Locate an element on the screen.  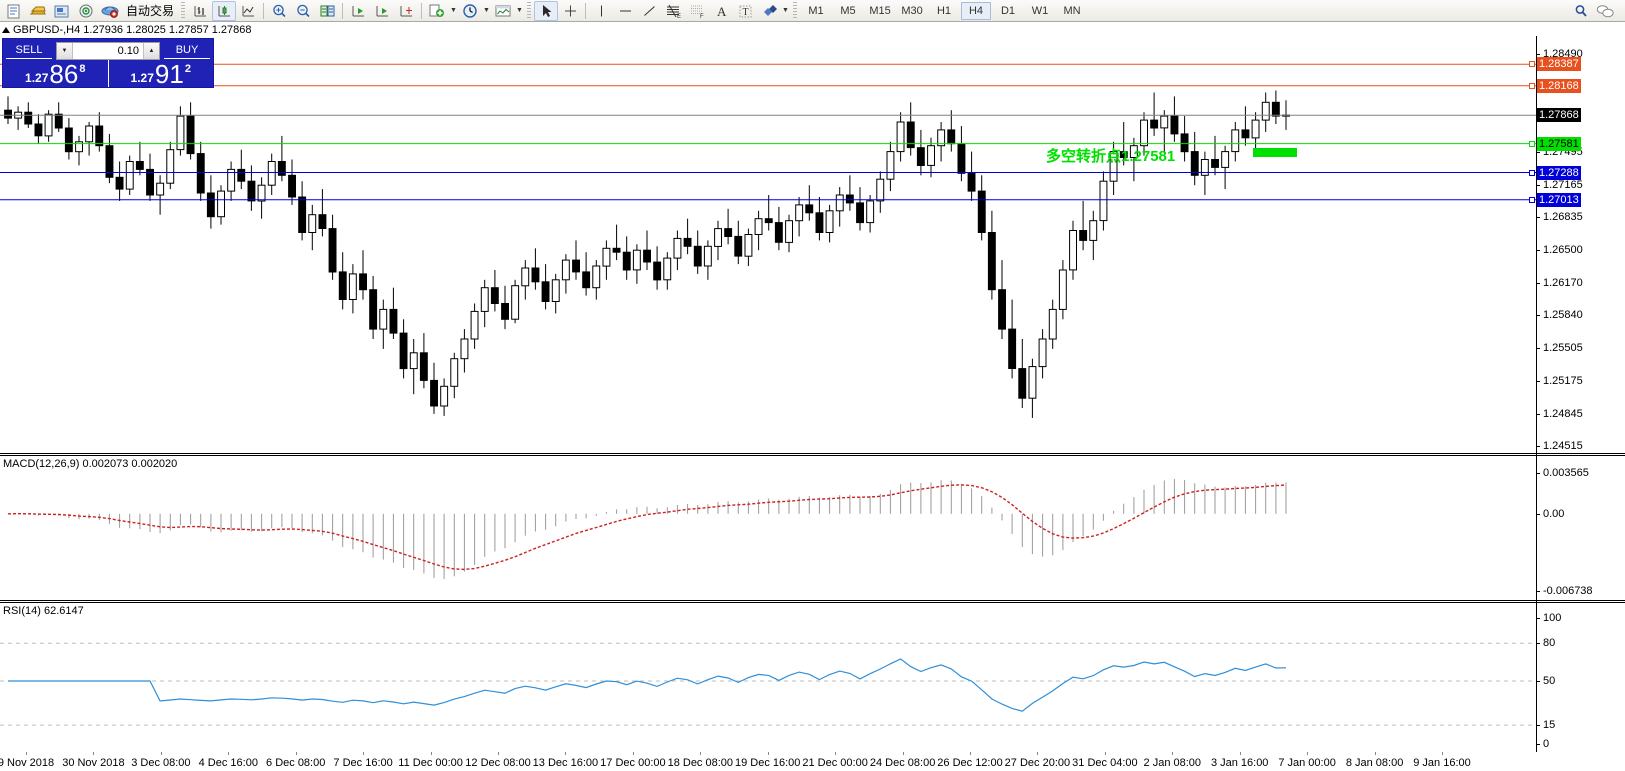
objects-dropdown-icon: ▼ is located at coordinates (785, 10).